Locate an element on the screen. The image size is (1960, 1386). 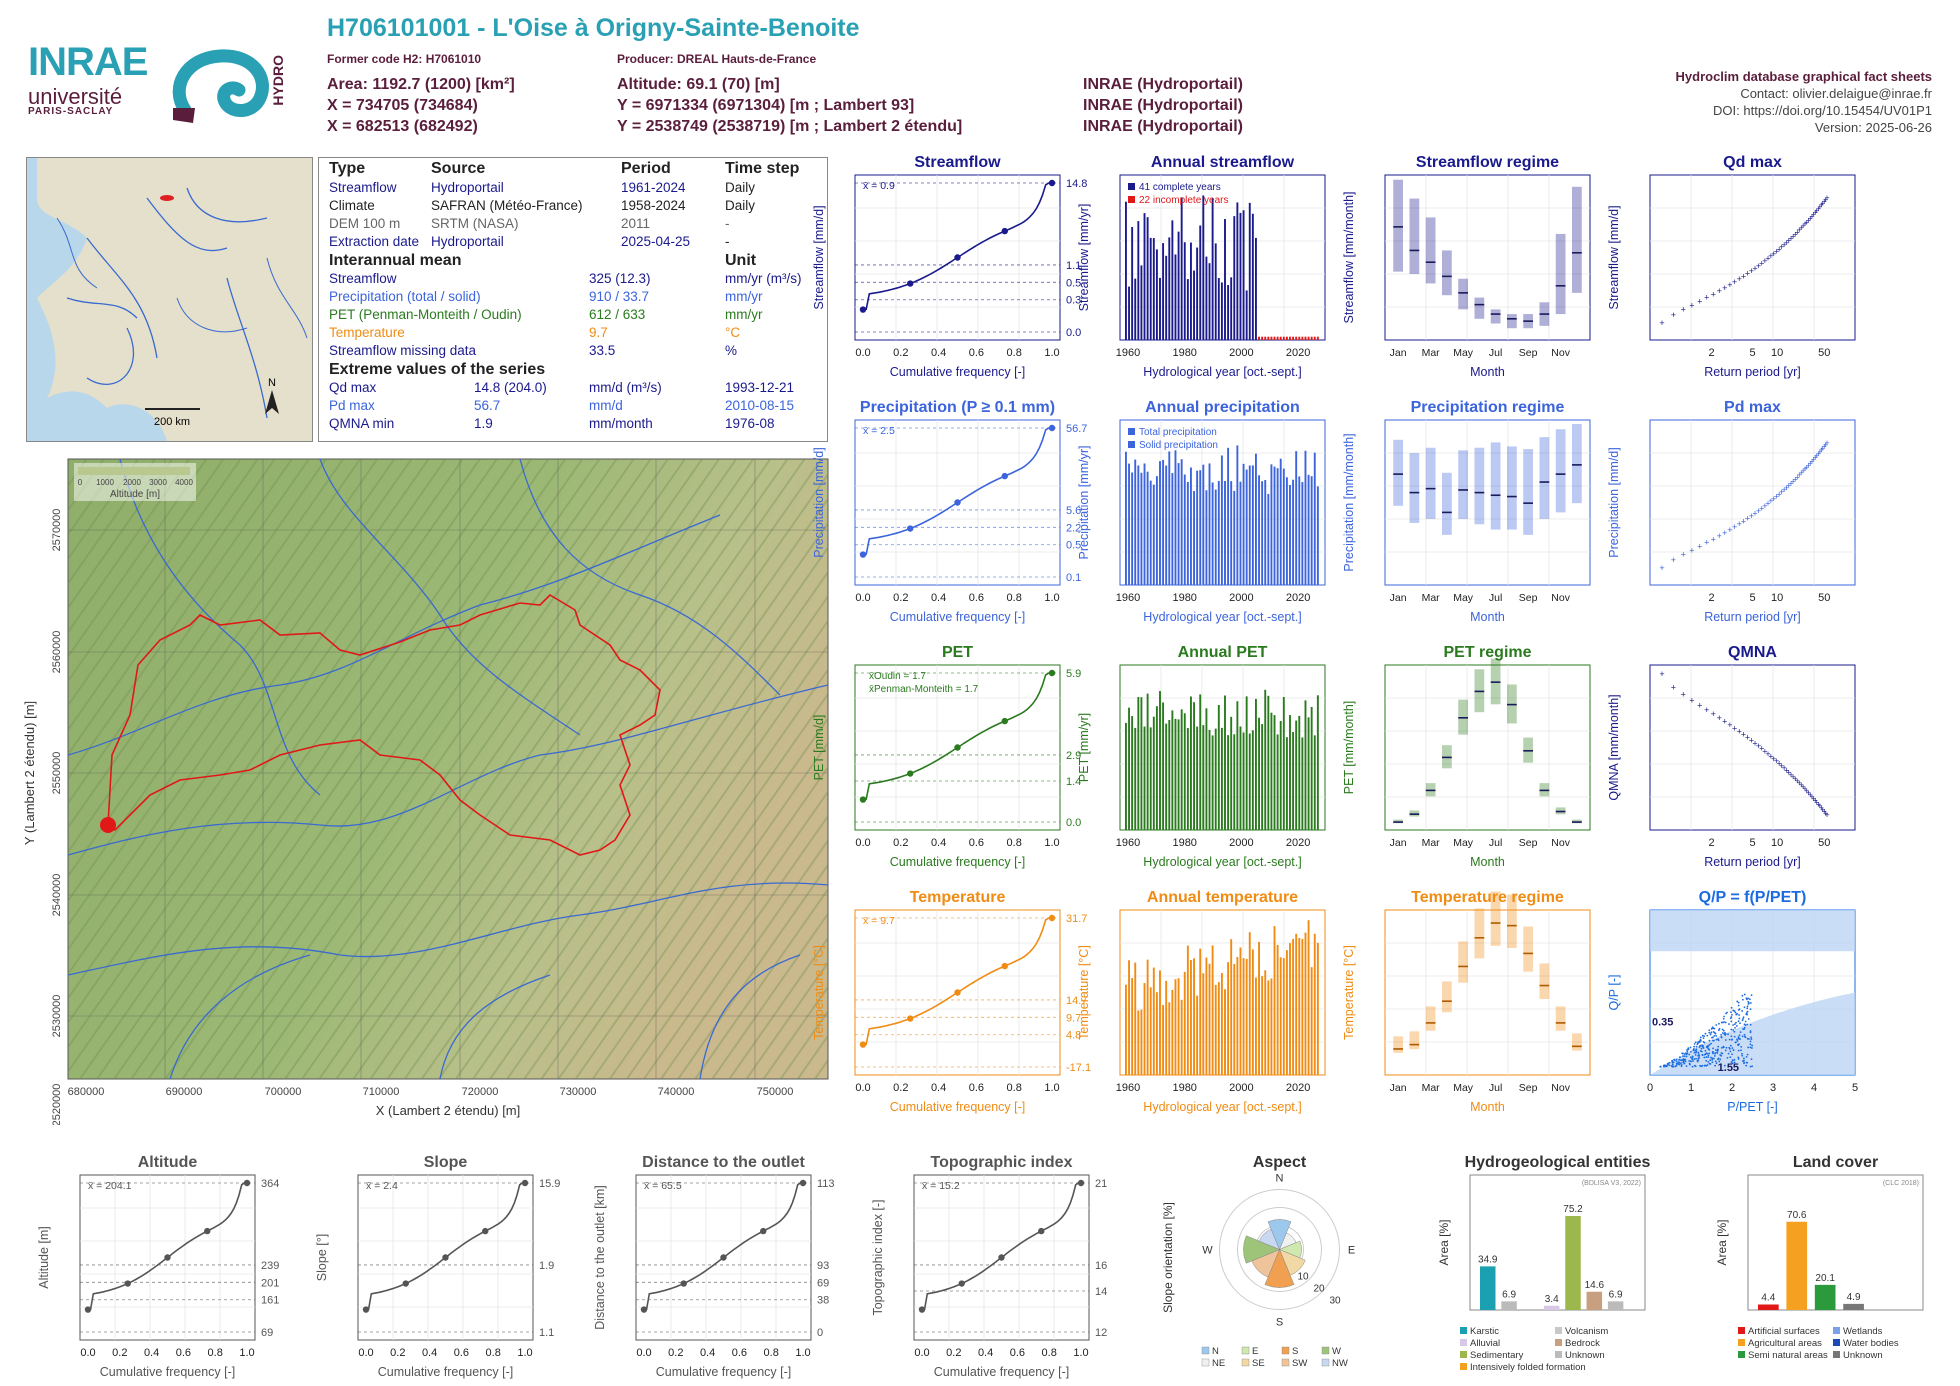
col-source: Source is located at coordinates (458, 168).